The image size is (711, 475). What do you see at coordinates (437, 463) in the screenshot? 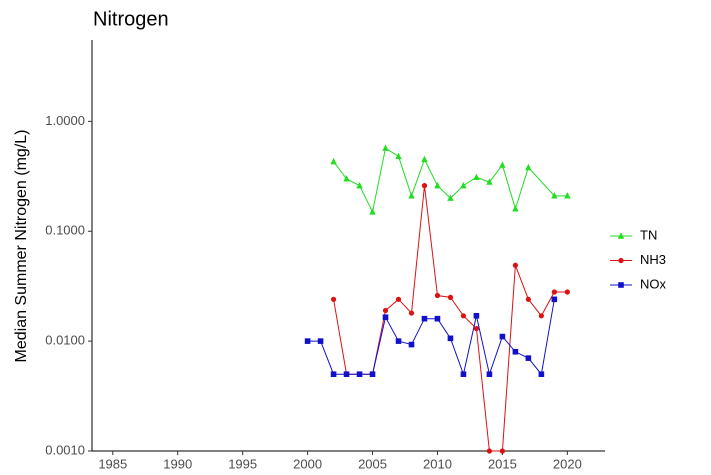
I see `x-tick-label: 2010` at bounding box center [437, 463].